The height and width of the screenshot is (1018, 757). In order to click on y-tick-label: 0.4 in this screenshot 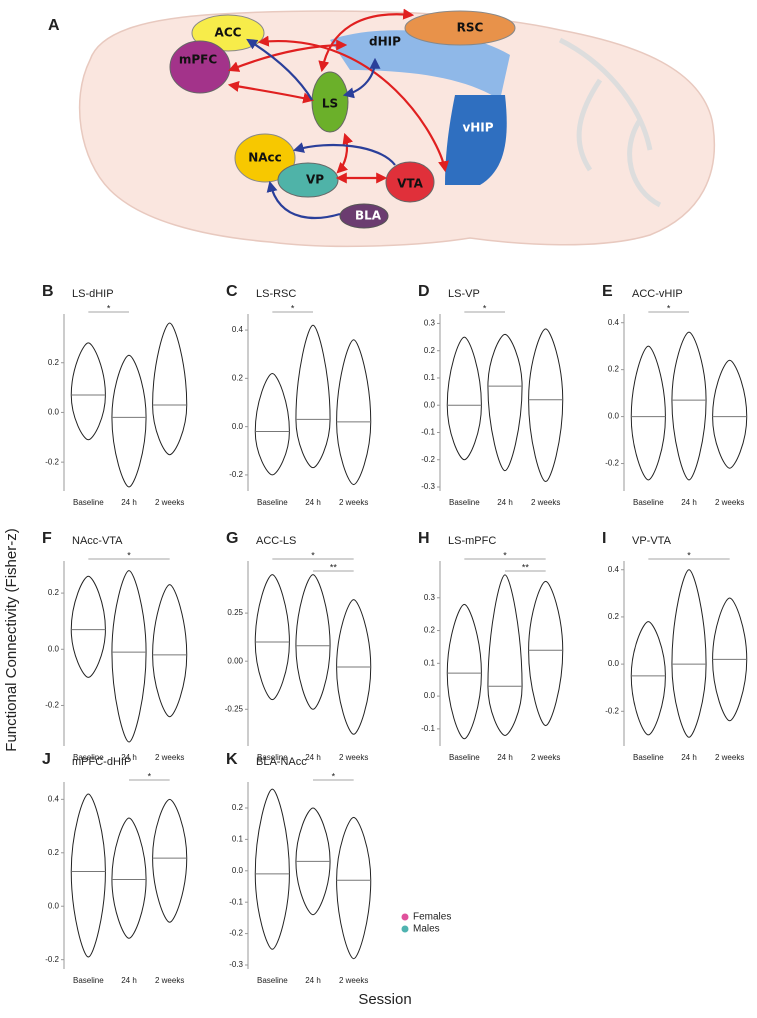, I will do `click(238, 329)`.